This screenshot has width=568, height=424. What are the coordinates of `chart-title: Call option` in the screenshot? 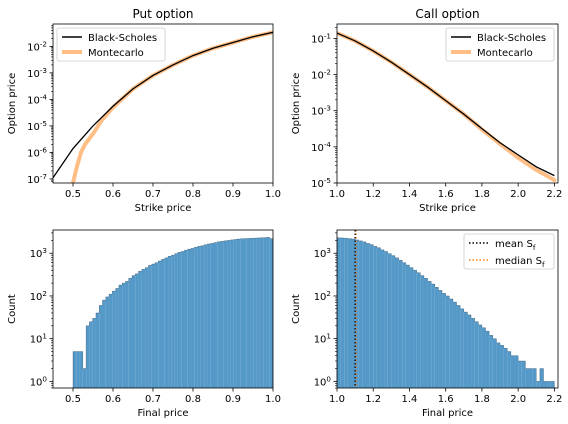 It's located at (447, 14).